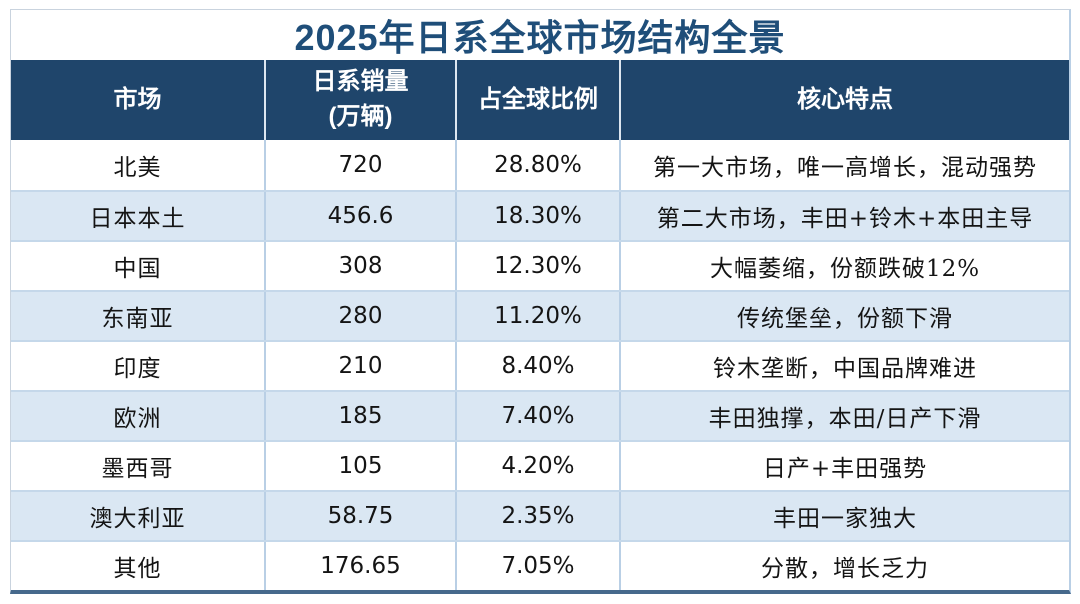 This screenshot has width=1080, height=604. I want to click on cell-feature: 铃木垄断，中国品牌难进, so click(844, 366).